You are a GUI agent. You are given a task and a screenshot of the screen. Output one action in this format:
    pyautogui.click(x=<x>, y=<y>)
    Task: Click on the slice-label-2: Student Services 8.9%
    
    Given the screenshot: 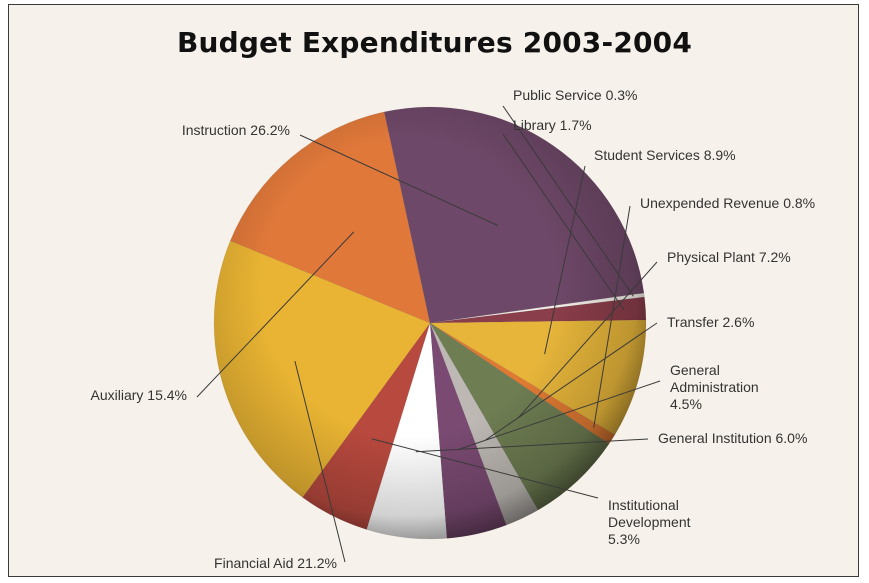 What is the action you would take?
    pyautogui.click(x=665, y=155)
    